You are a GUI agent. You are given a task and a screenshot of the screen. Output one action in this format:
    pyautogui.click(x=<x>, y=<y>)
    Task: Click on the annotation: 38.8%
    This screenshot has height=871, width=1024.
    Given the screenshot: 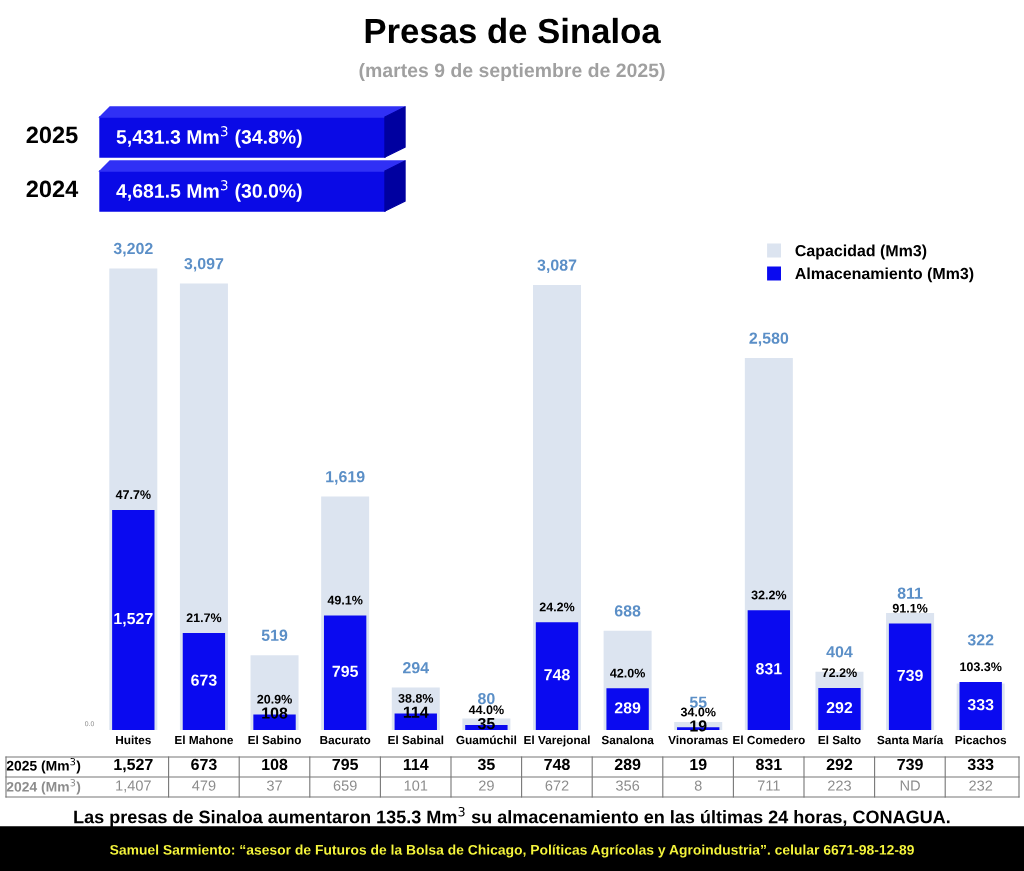 What is the action you would take?
    pyautogui.click(x=416, y=698)
    